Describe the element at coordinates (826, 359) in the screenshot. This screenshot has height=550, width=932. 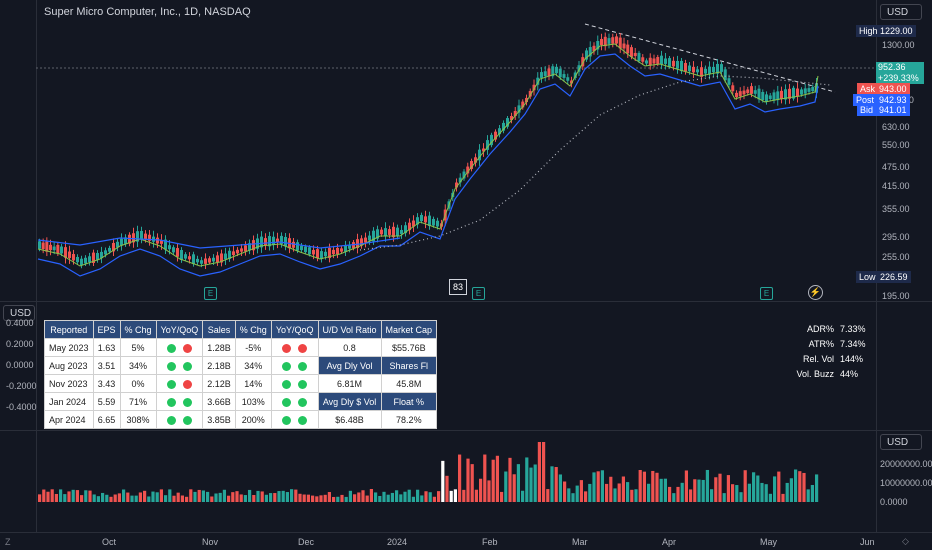
I see `stat-row: Rel. Vol 144%` at that location.